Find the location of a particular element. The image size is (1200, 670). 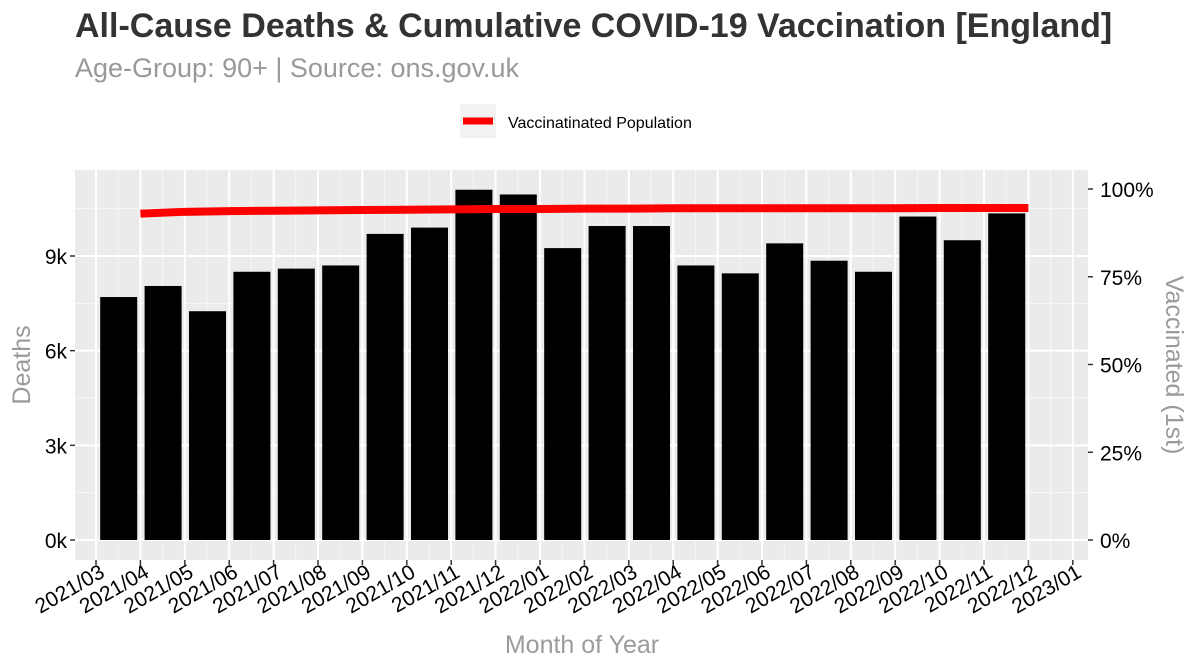

vaccination-line is located at coordinates (584, 210).